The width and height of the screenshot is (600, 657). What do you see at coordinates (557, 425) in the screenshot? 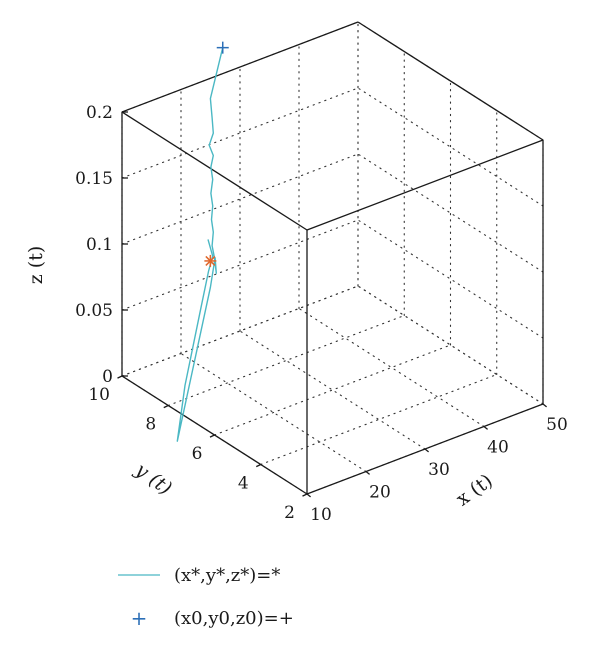
I see `x-tick-label: 50` at bounding box center [557, 425].